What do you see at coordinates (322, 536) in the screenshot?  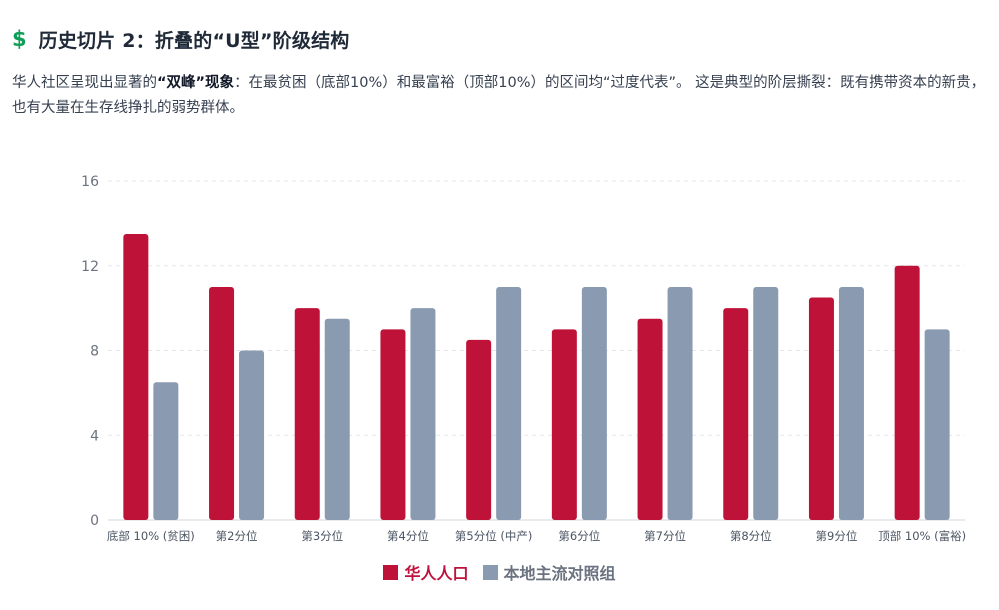 I see `x-tick-label: 第3分位` at bounding box center [322, 536].